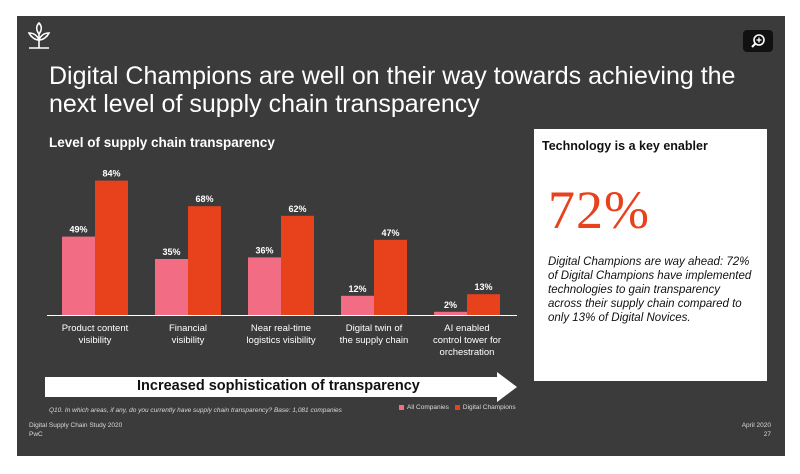 The height and width of the screenshot is (474, 800). Describe the element at coordinates (171, 252) in the screenshot. I see `data-label-all-1: 35%` at that location.